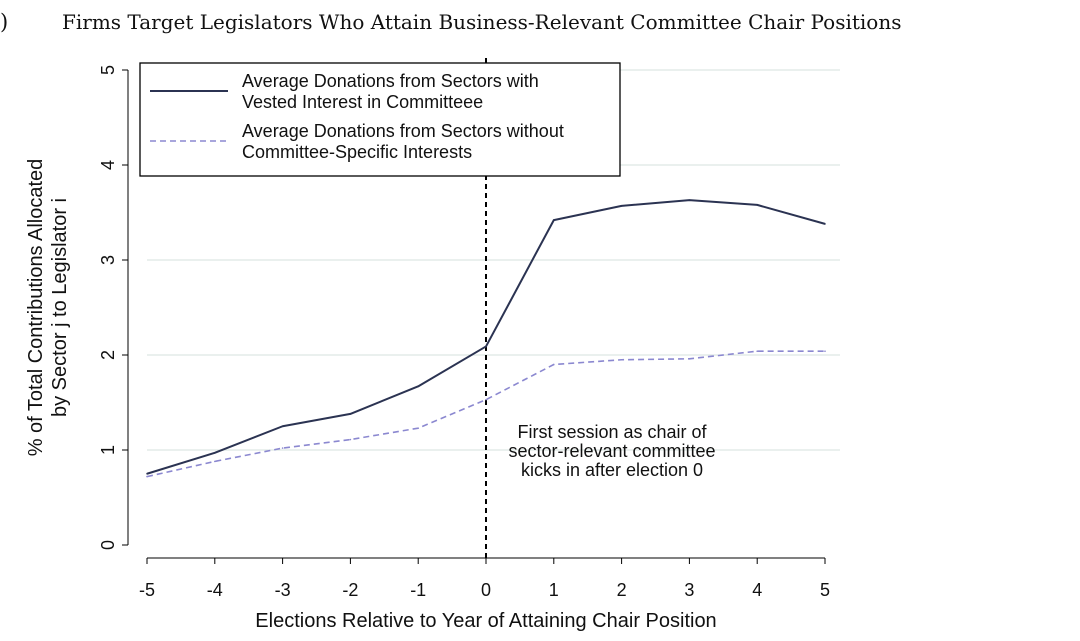 The width and height of the screenshot is (1080, 641). I want to click on x-tick-label: 1, so click(554, 590).